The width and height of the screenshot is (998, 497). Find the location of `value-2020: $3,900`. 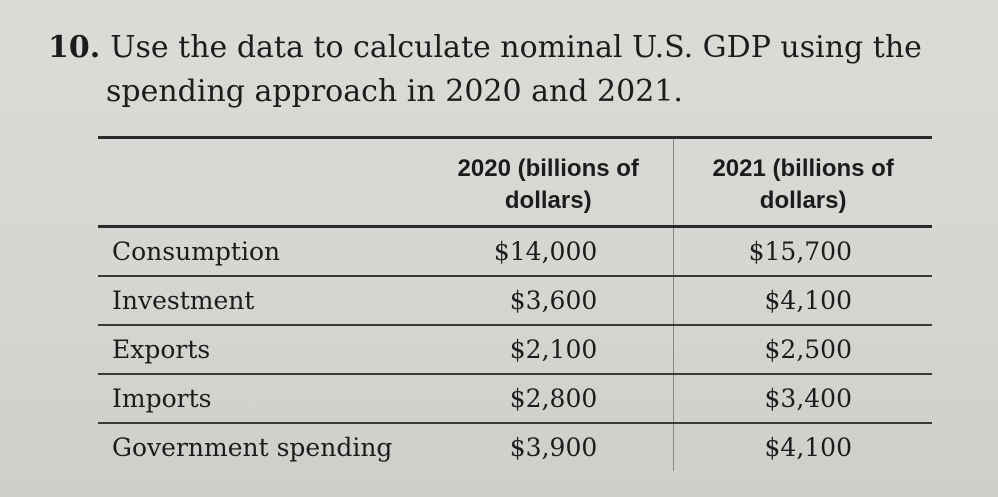

value-2020: $3,900 is located at coordinates (549, 447).